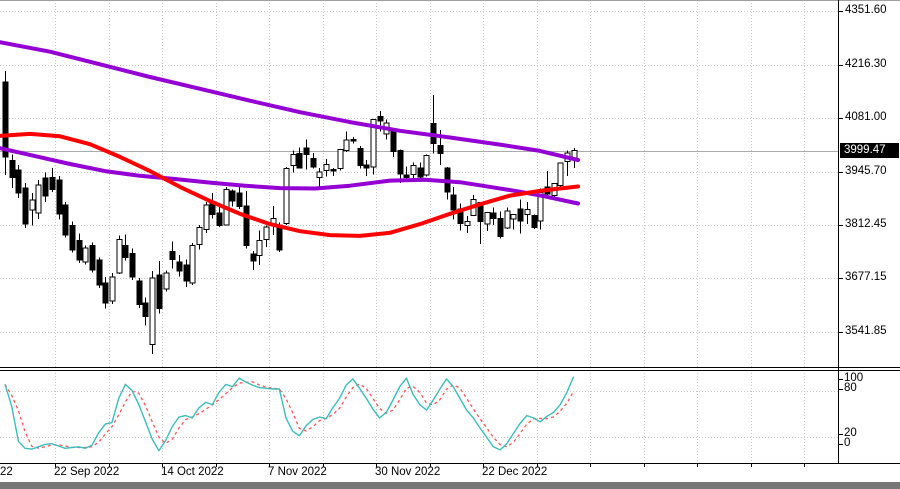  Describe the element at coordinates (6, 472) in the screenshot. I see `date-tick-label: 22` at that location.